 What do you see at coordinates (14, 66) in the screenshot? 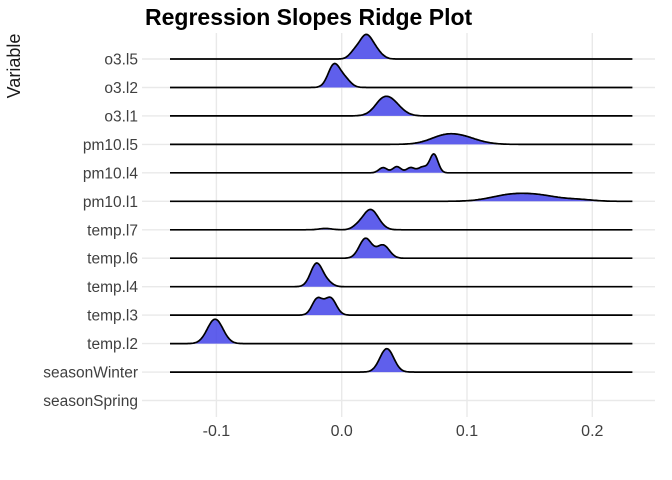
I see `y-axis-title: Variable` at bounding box center [14, 66].